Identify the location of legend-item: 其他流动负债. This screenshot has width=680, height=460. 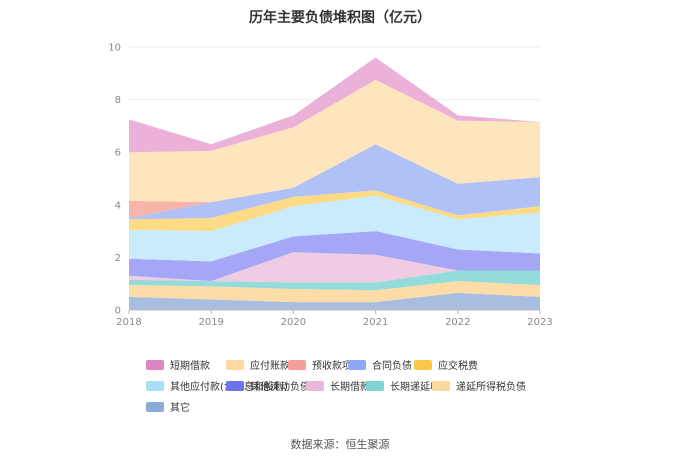
(268, 385).